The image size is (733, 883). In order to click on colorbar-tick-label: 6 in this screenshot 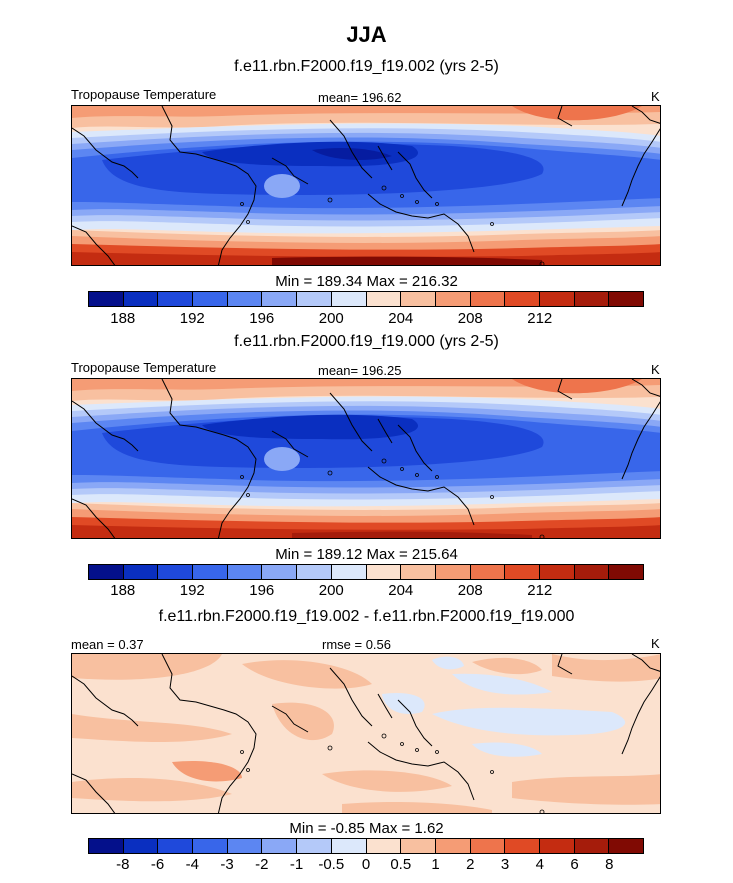, I will do `click(574, 864)`.